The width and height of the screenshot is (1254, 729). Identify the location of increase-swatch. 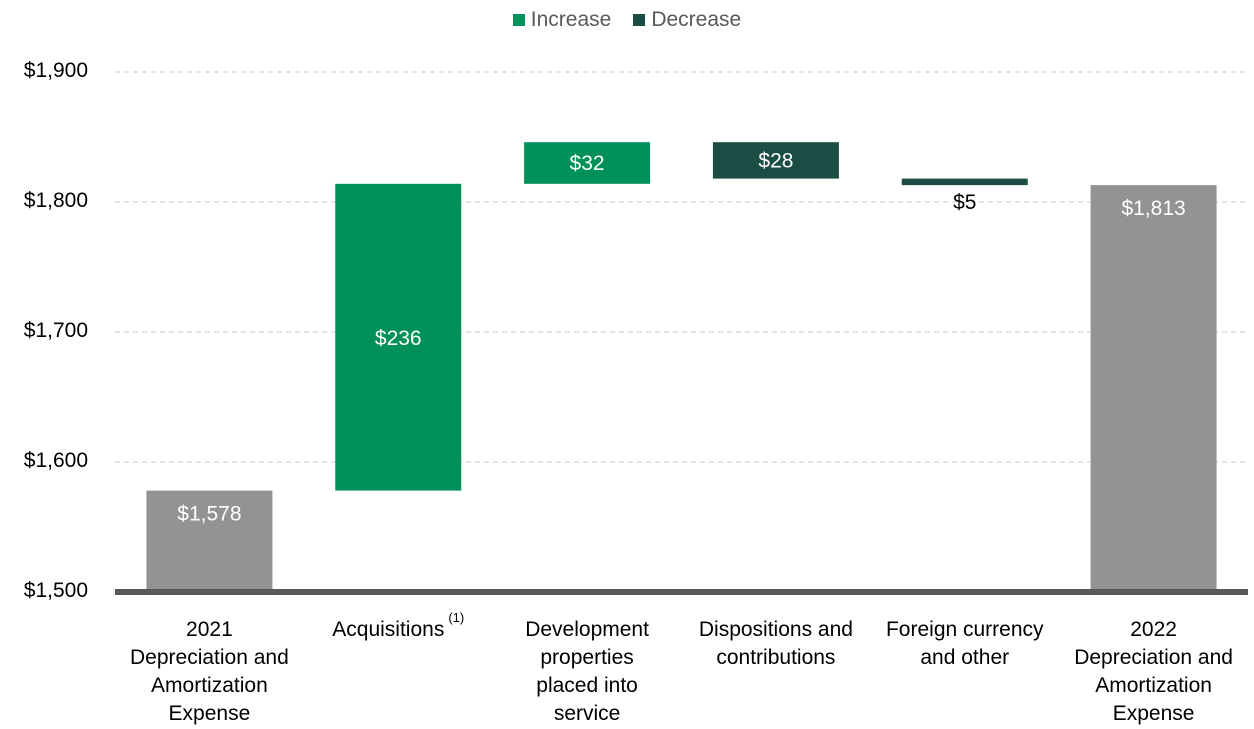
(518, 20).